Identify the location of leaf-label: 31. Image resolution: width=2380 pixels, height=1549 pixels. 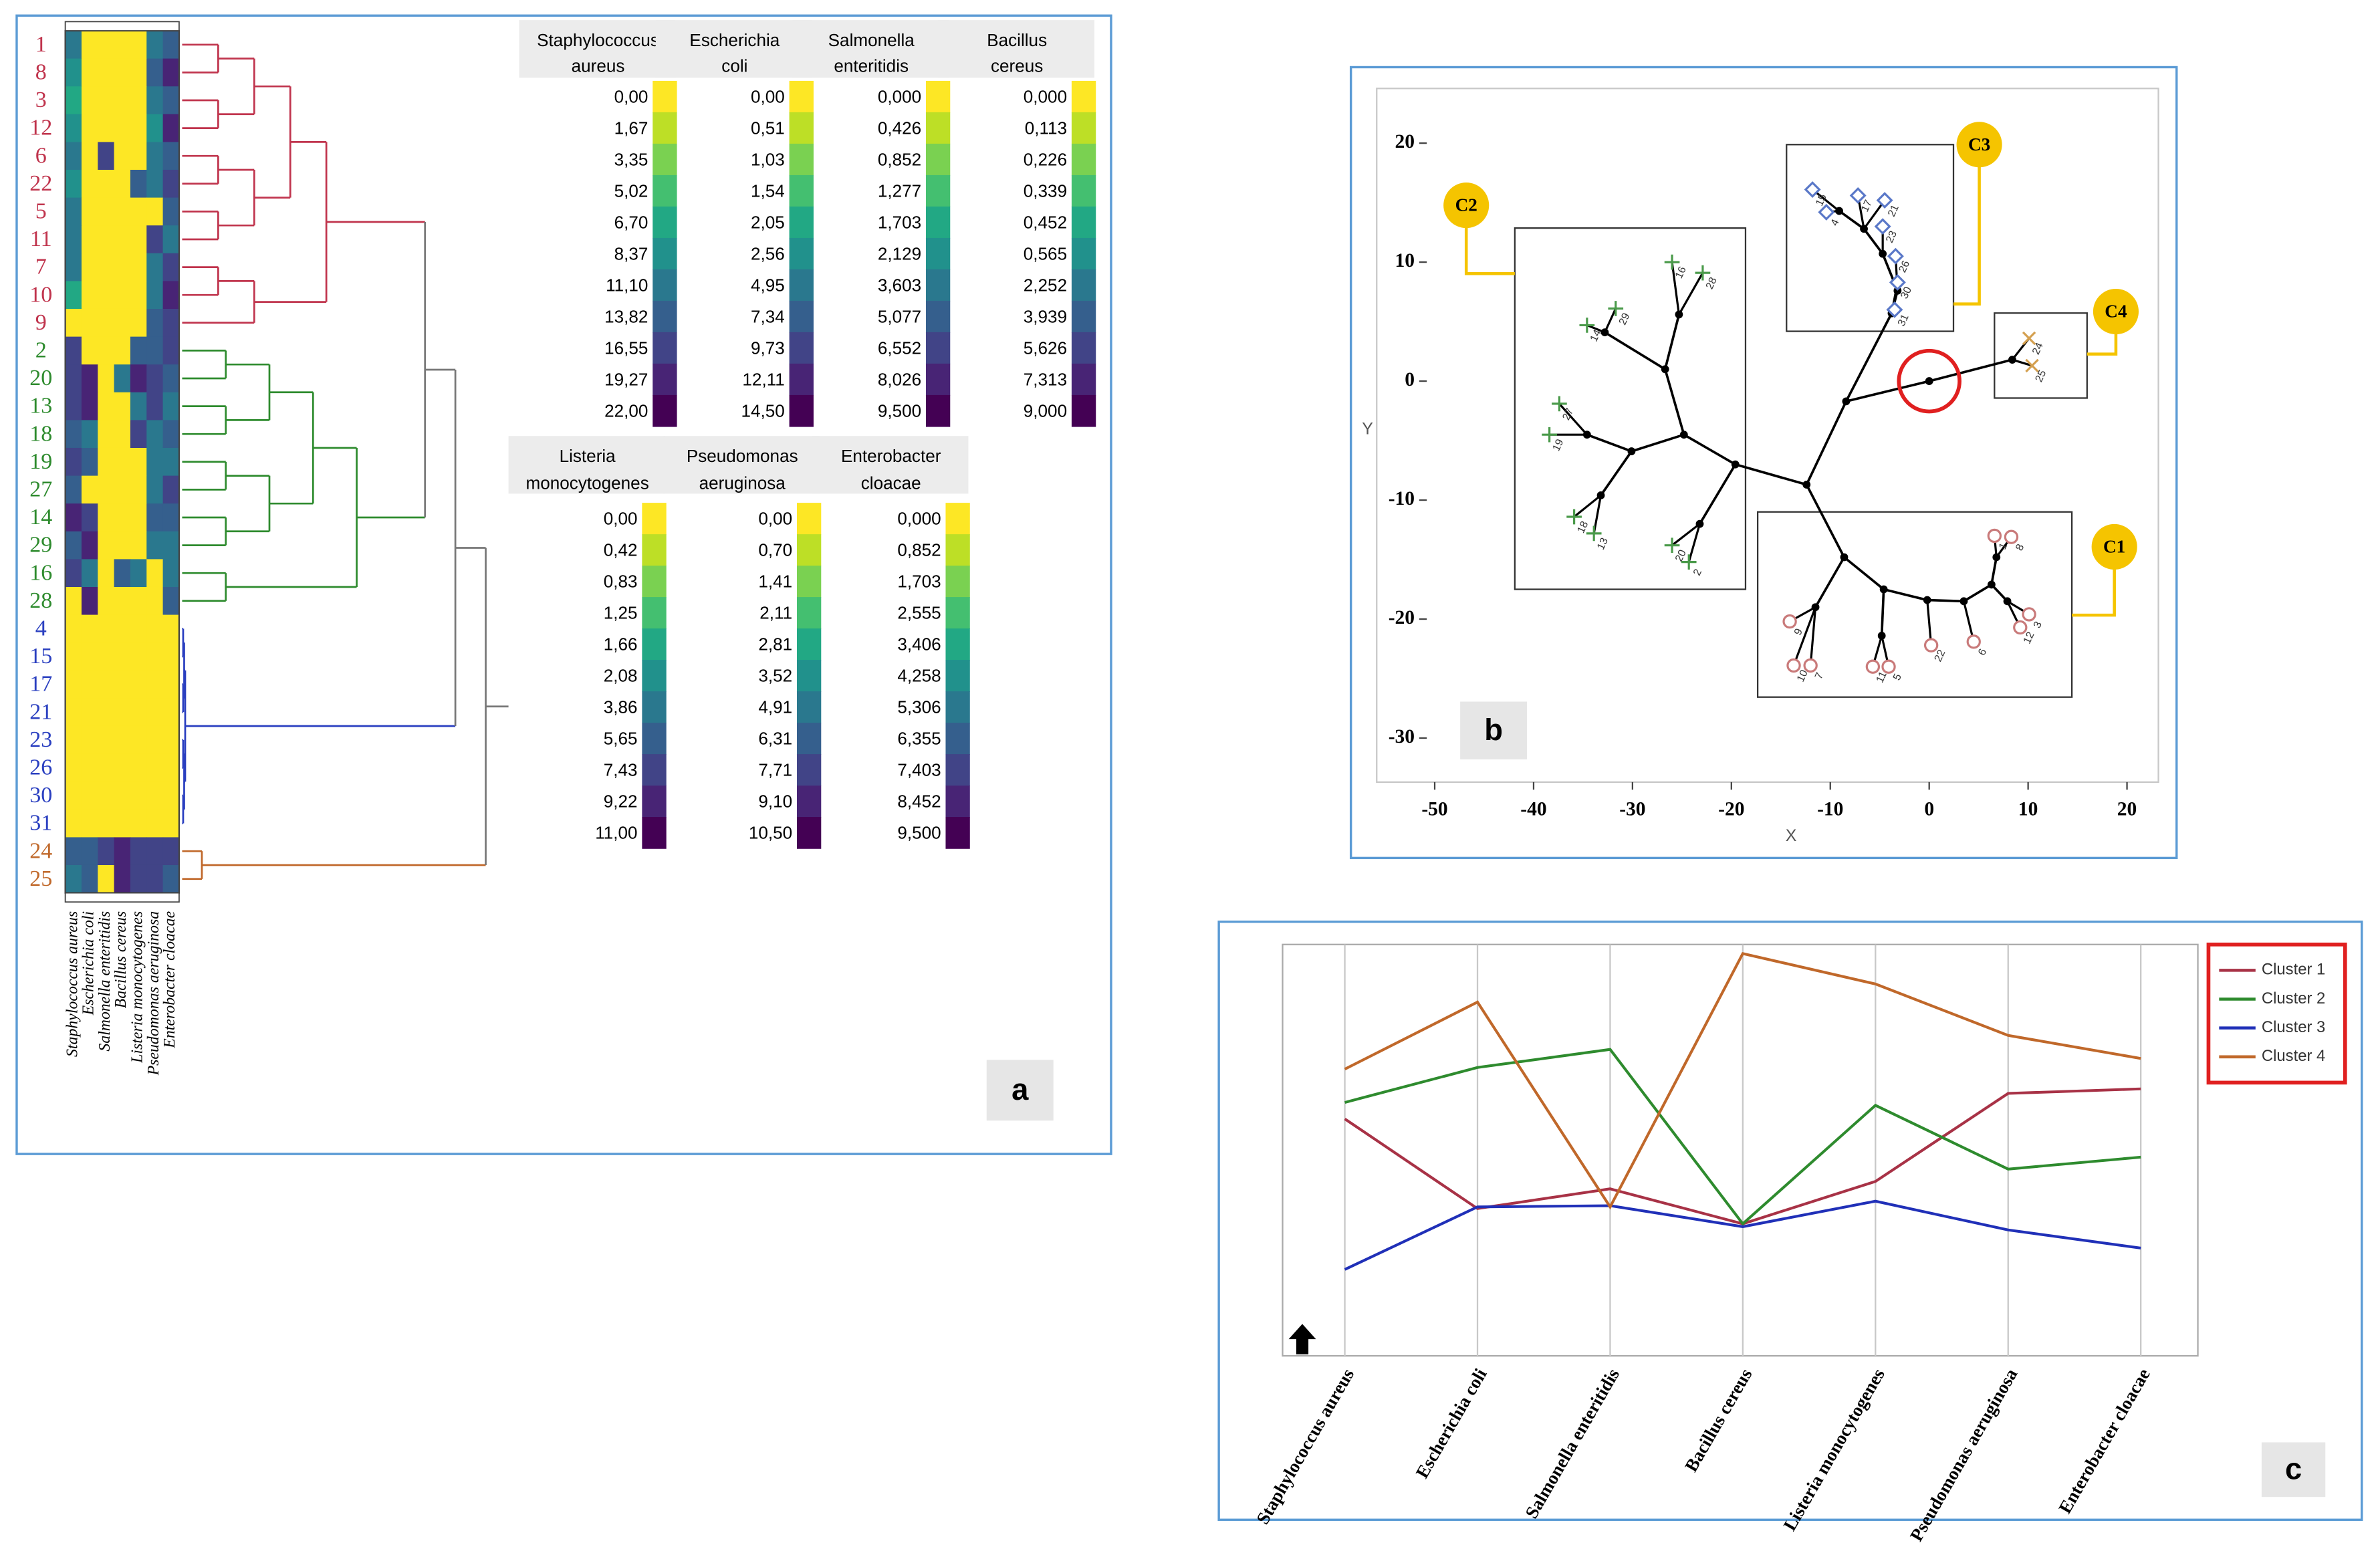
(1903, 320).